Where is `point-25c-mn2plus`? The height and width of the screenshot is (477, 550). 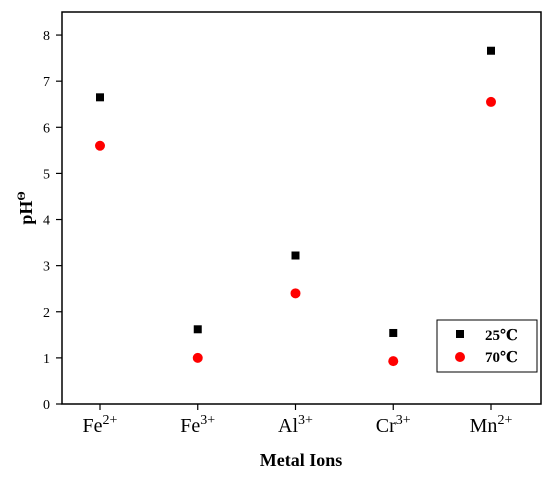
point-25c-mn2plus is located at coordinates (491, 50).